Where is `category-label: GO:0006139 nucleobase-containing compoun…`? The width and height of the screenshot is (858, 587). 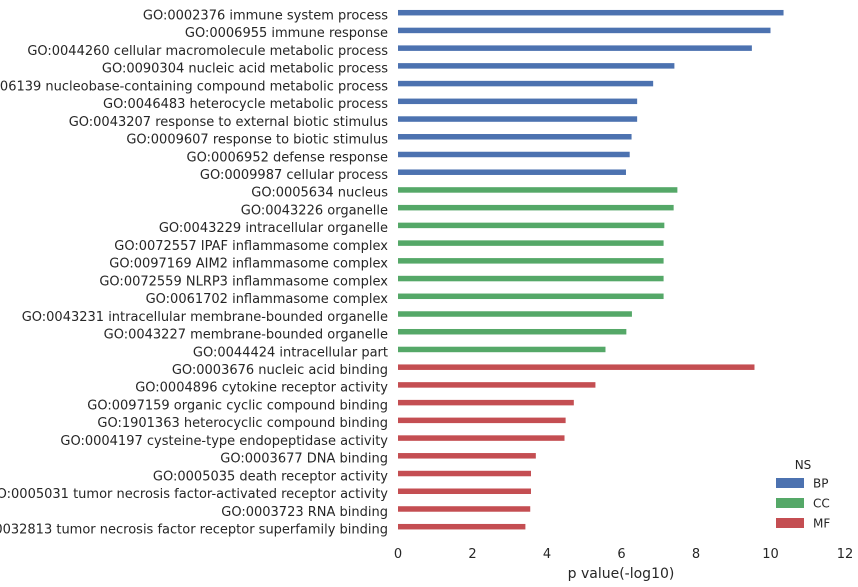
category-label: GO:0006139 nucleobase-containing compoun… is located at coordinates (194, 86).